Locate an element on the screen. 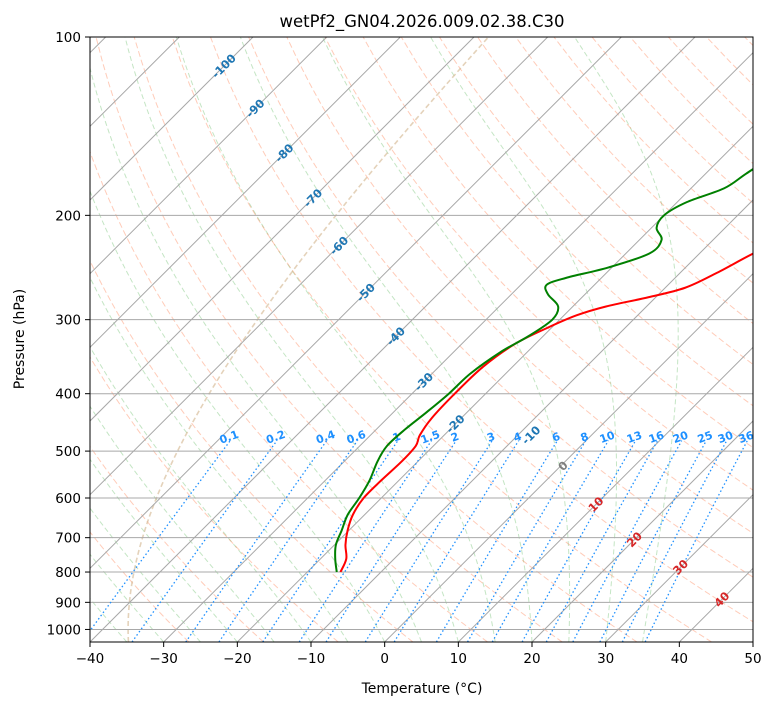 Image resolution: width=775 pixels, height=712 pixels. y-axis-label: Pressure (hPa) is located at coordinates (20, 339).